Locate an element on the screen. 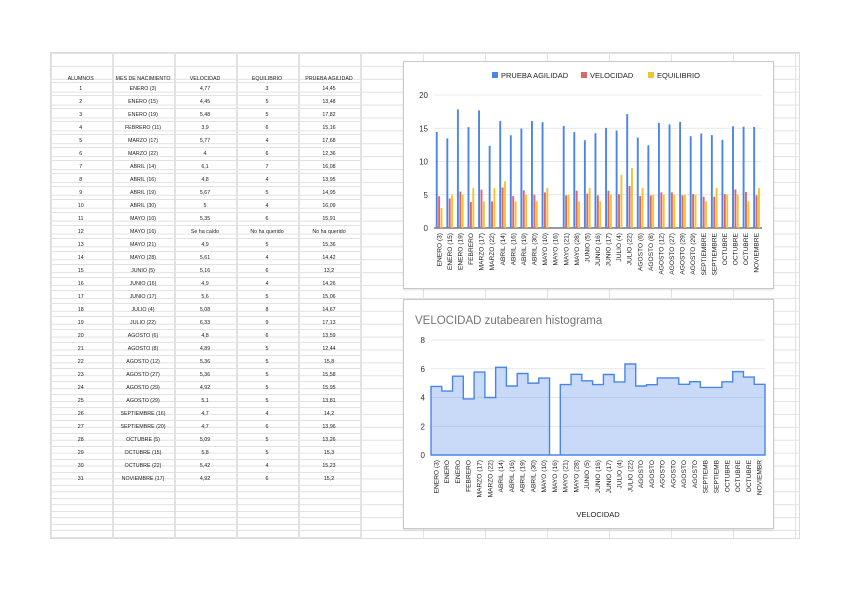  cell-agilidad: 13,26 is located at coordinates (329, 440).